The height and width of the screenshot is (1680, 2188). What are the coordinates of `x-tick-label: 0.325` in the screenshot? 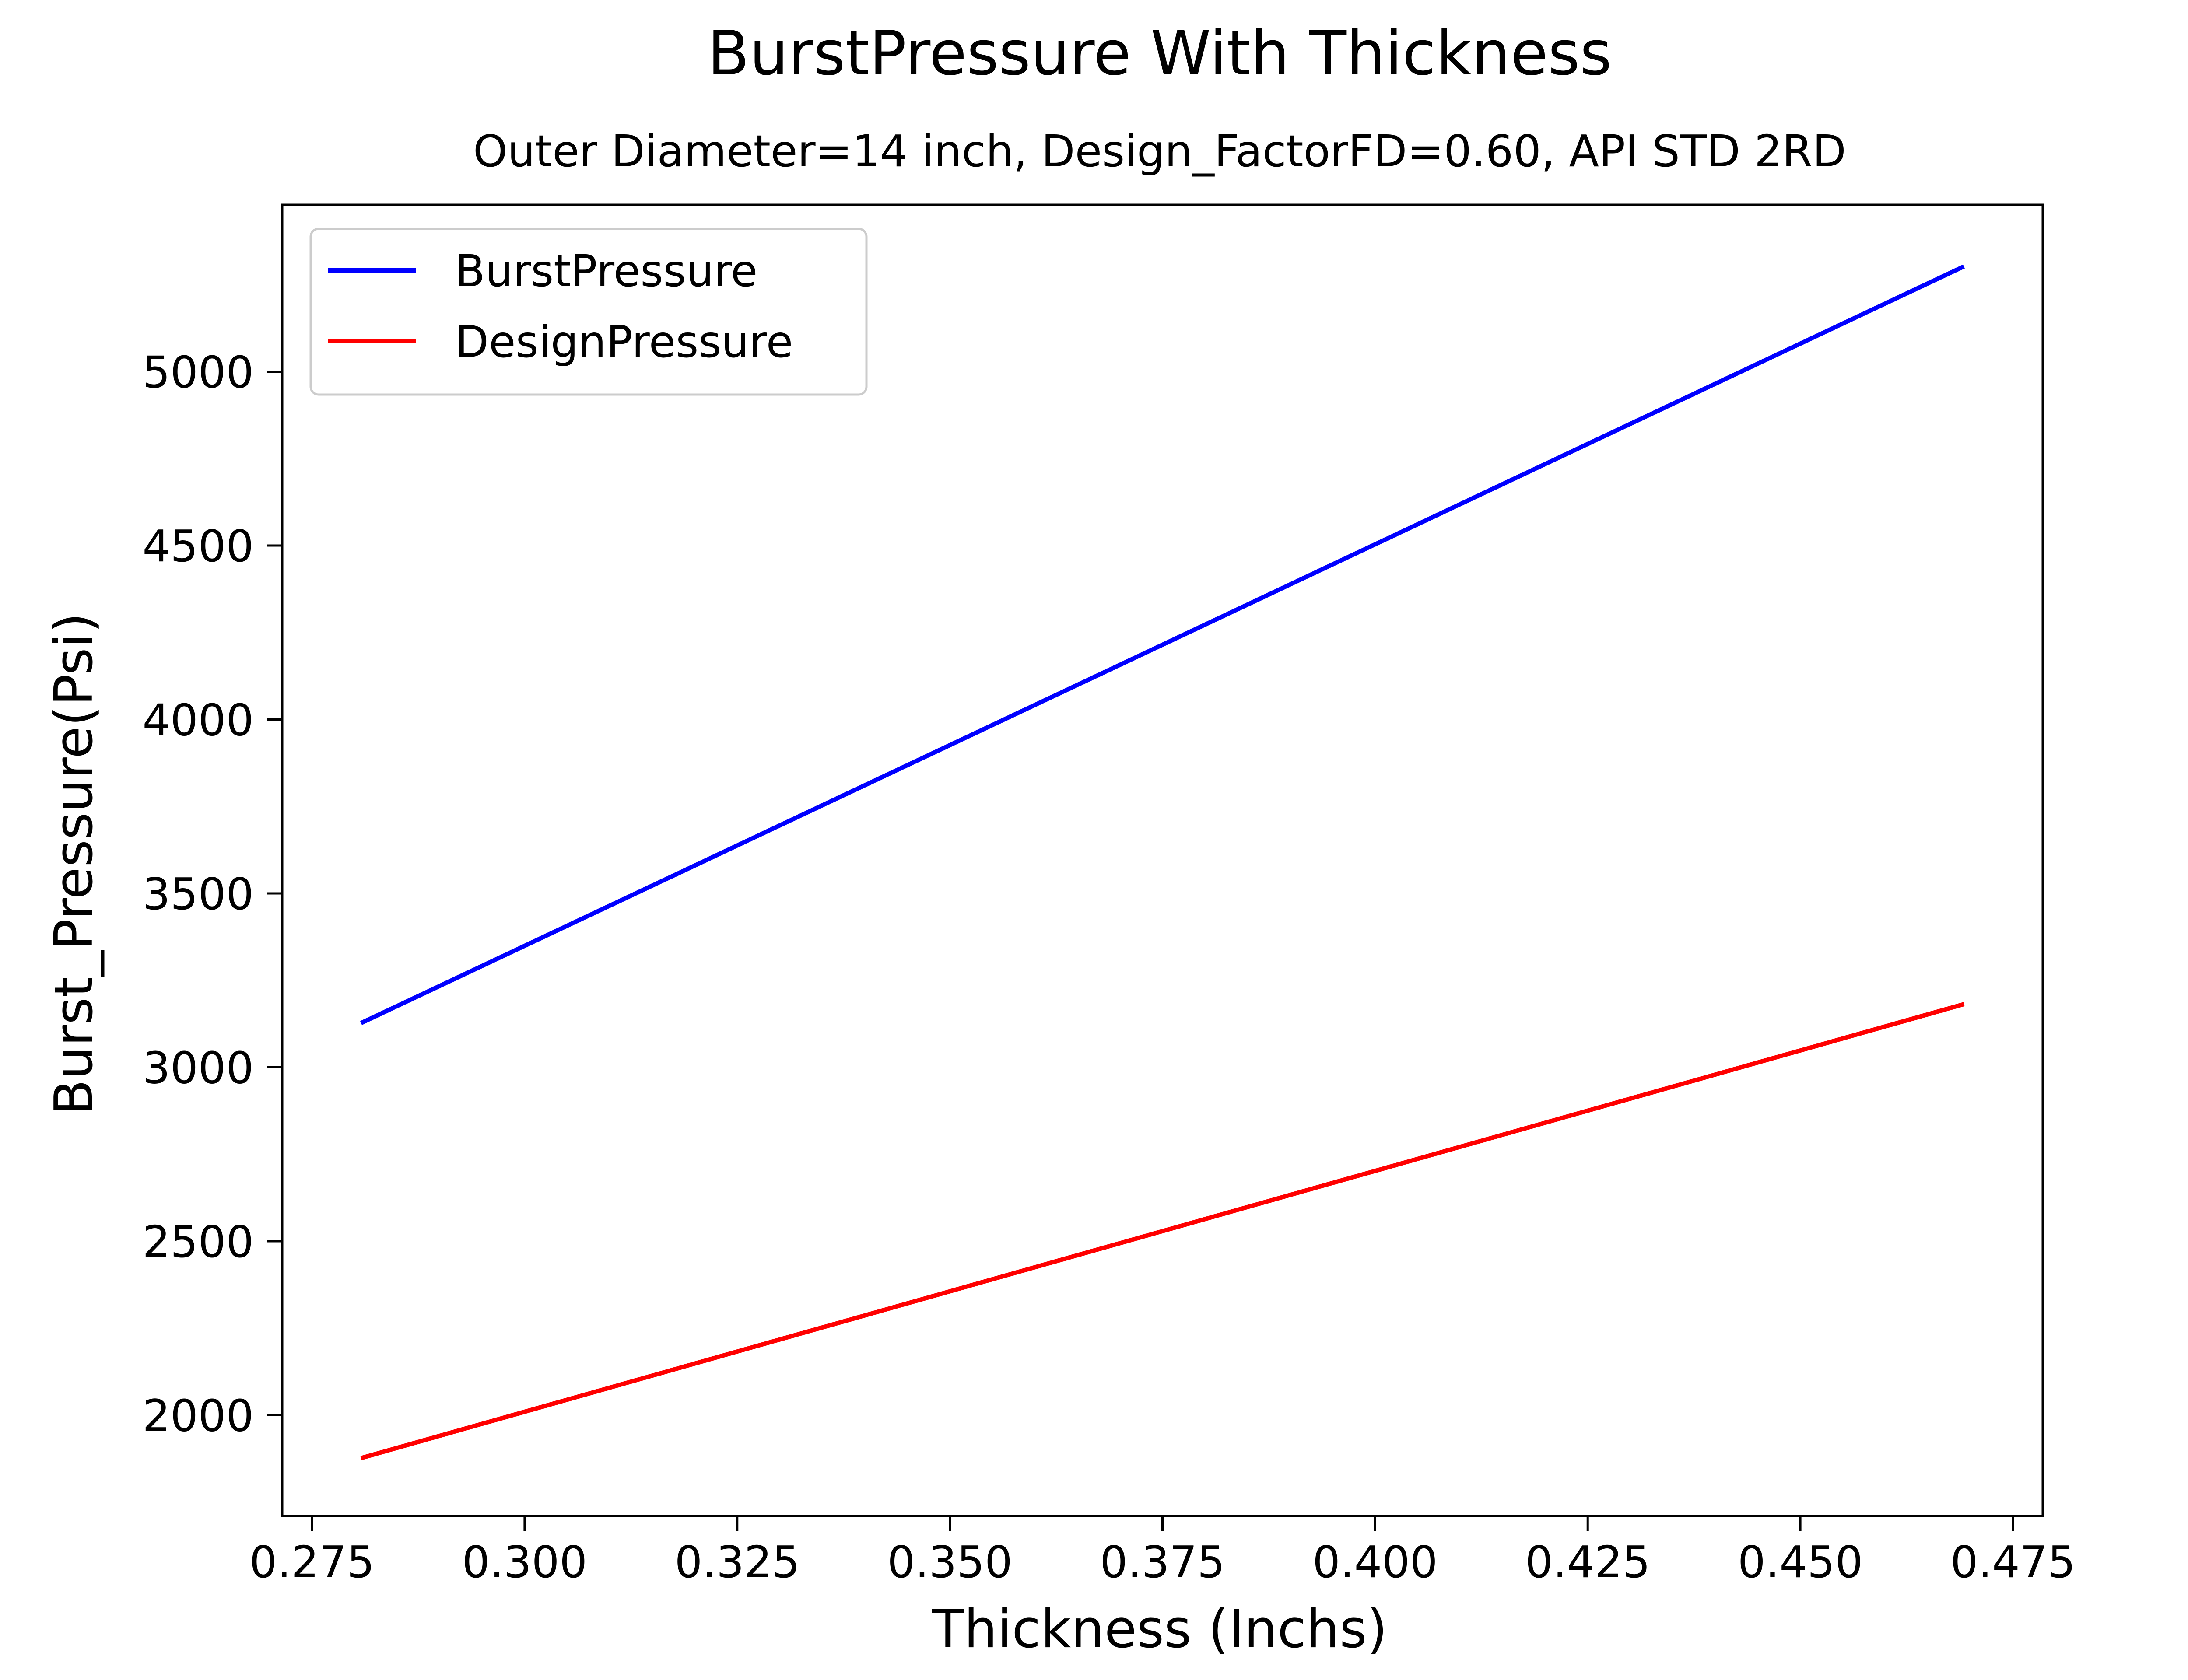 It's located at (737, 1562).